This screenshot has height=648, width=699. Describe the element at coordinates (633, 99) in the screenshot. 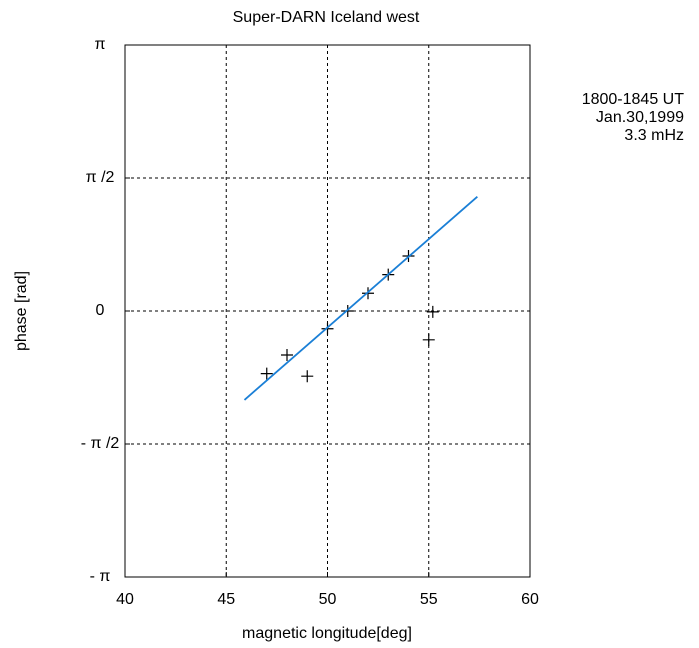

I see `annotation: 1800-1845 UT` at that location.